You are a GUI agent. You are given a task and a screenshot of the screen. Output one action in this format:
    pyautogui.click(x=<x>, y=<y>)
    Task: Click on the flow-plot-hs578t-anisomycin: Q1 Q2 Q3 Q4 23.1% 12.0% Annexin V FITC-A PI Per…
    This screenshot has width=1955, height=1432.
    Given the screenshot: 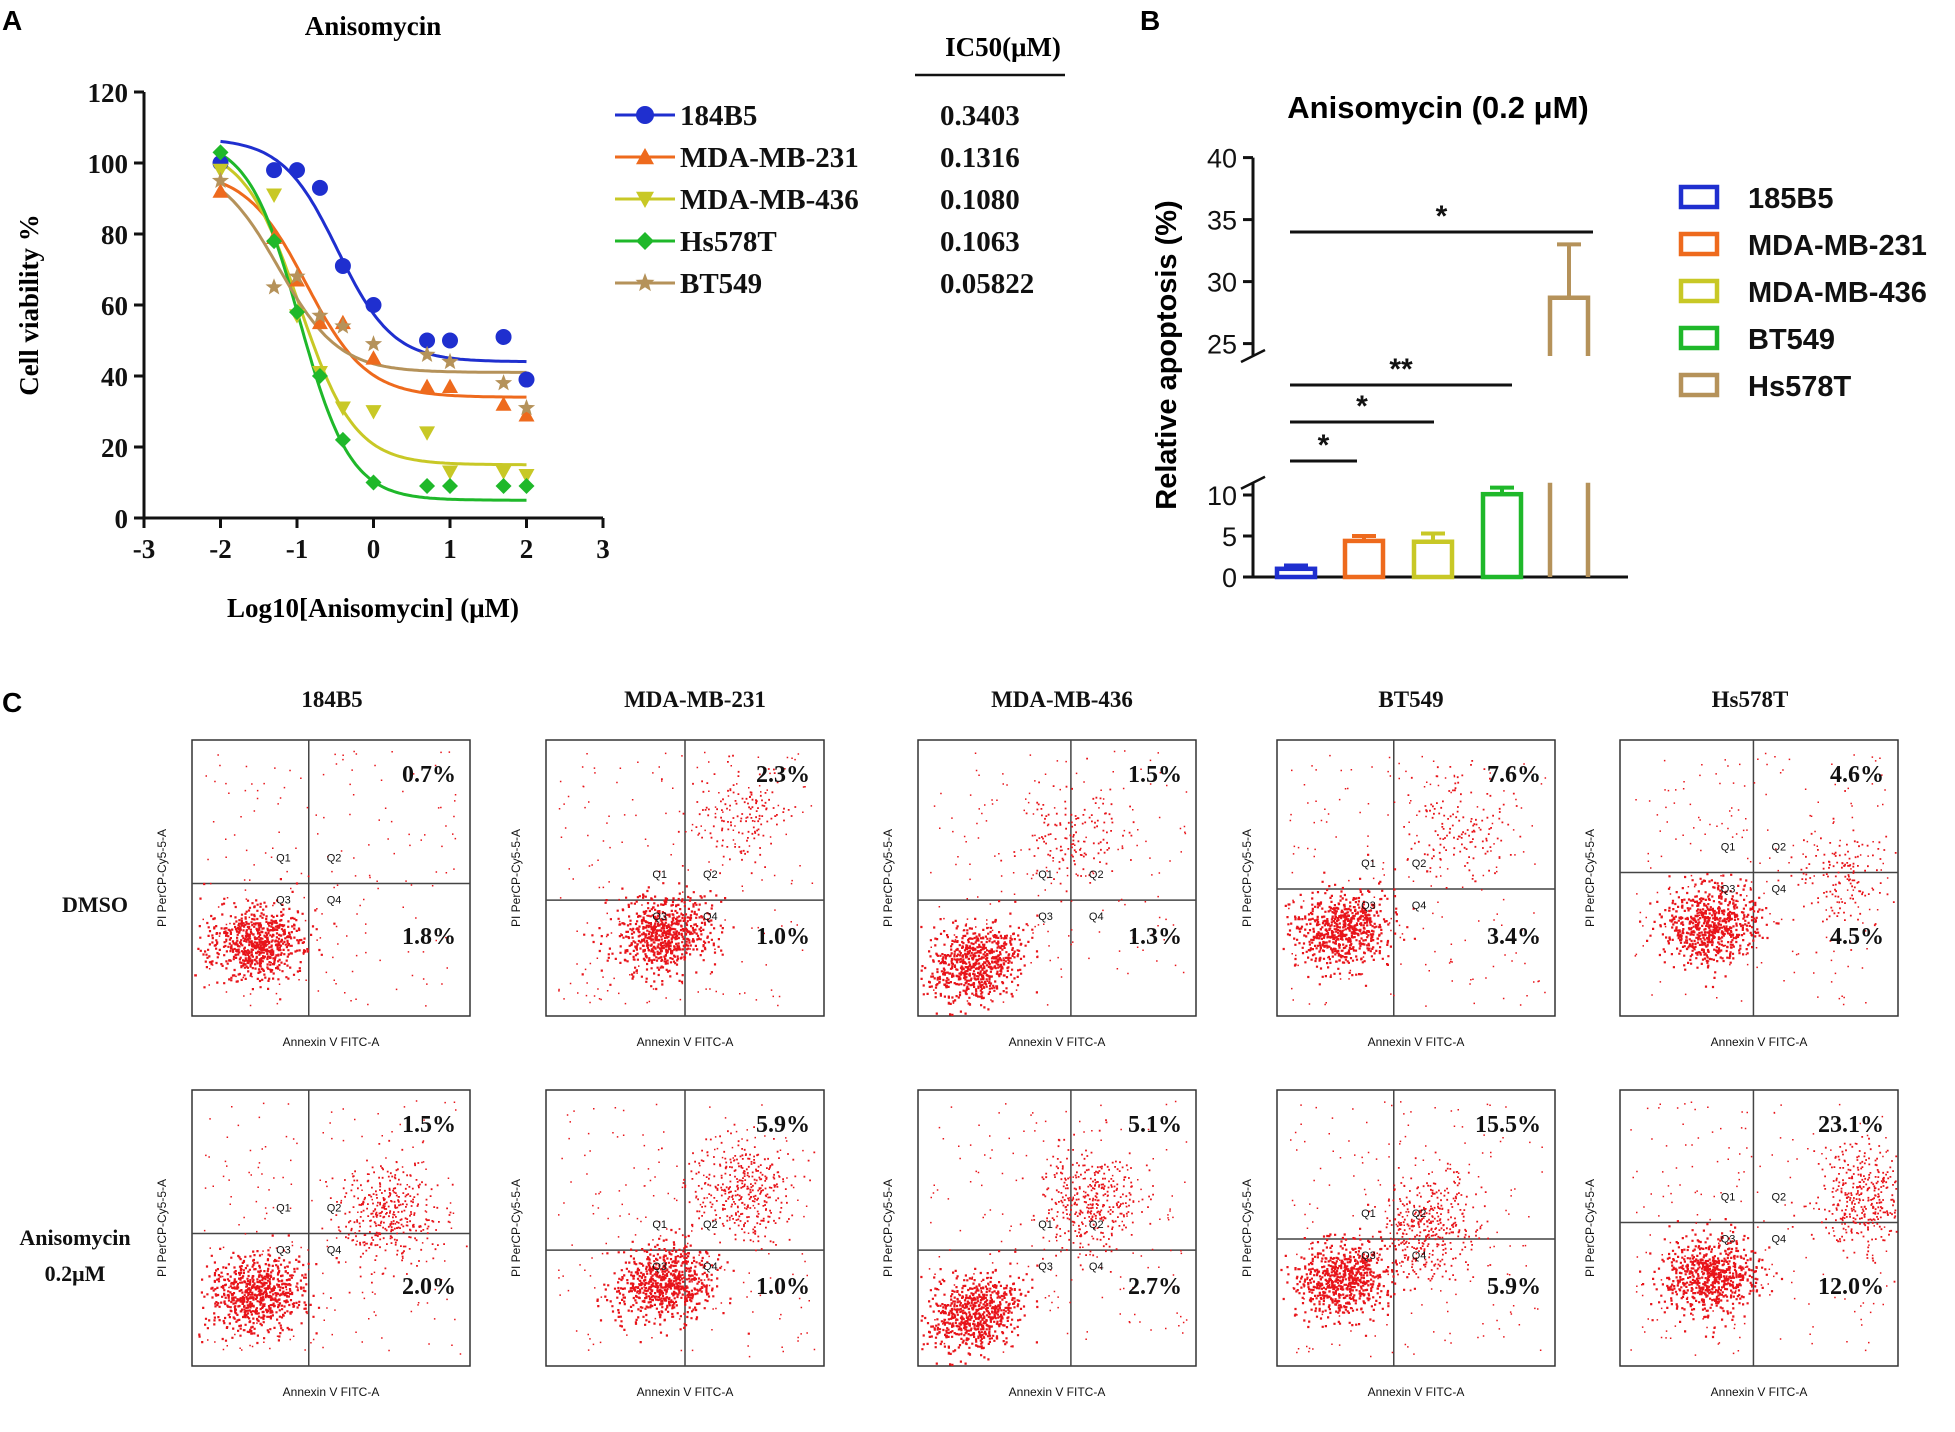 What is the action you would take?
    pyautogui.click(x=1741, y=1244)
    